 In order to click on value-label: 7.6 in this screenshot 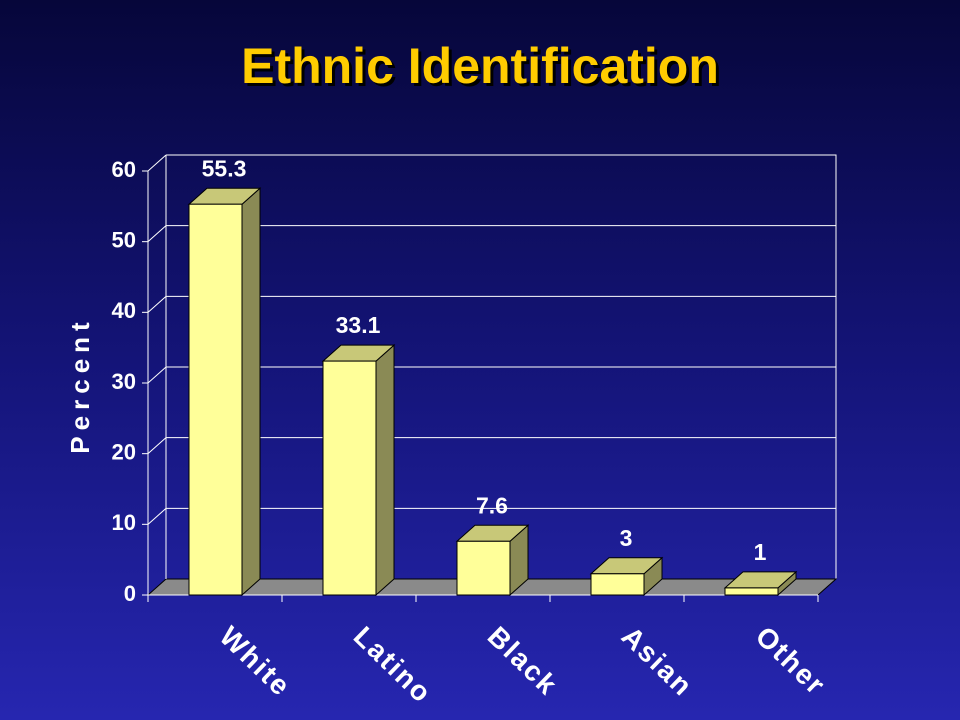, I will do `click(492, 505)`.